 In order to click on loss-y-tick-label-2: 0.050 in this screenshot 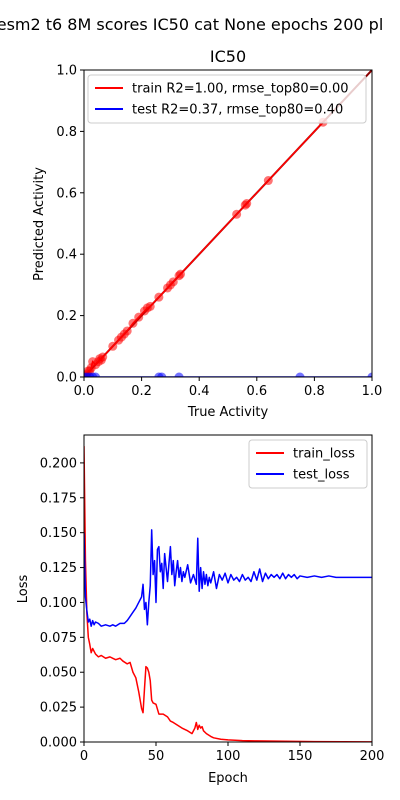, I will do `click(58, 673)`.